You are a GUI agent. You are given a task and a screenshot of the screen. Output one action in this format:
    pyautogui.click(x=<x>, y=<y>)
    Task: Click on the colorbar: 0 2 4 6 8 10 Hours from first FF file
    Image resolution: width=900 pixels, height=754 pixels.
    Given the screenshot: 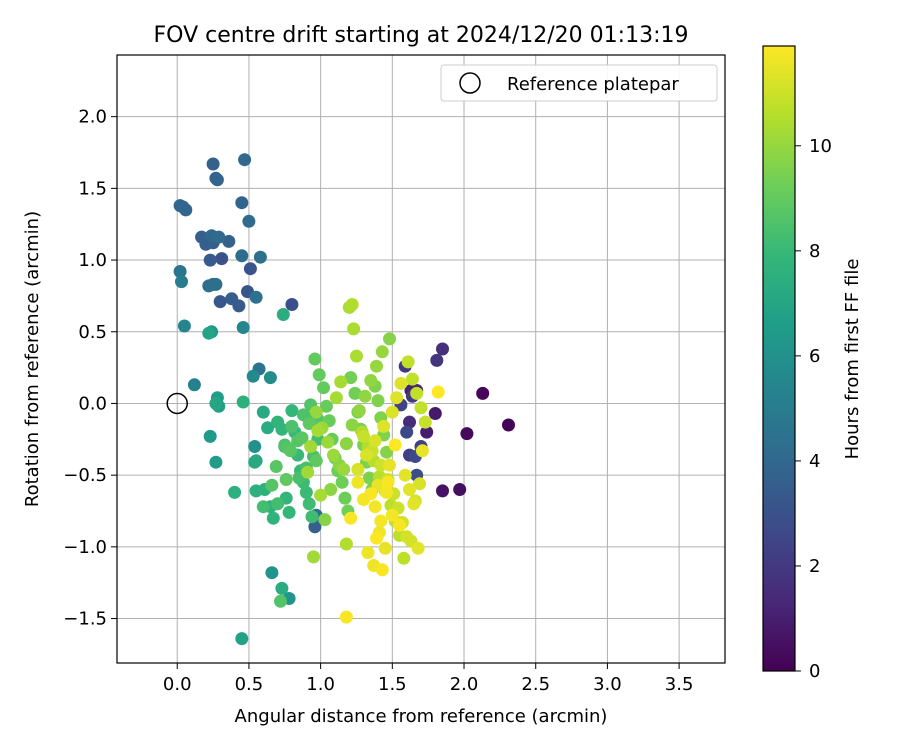 What is the action you would take?
    pyautogui.click(x=812, y=363)
    